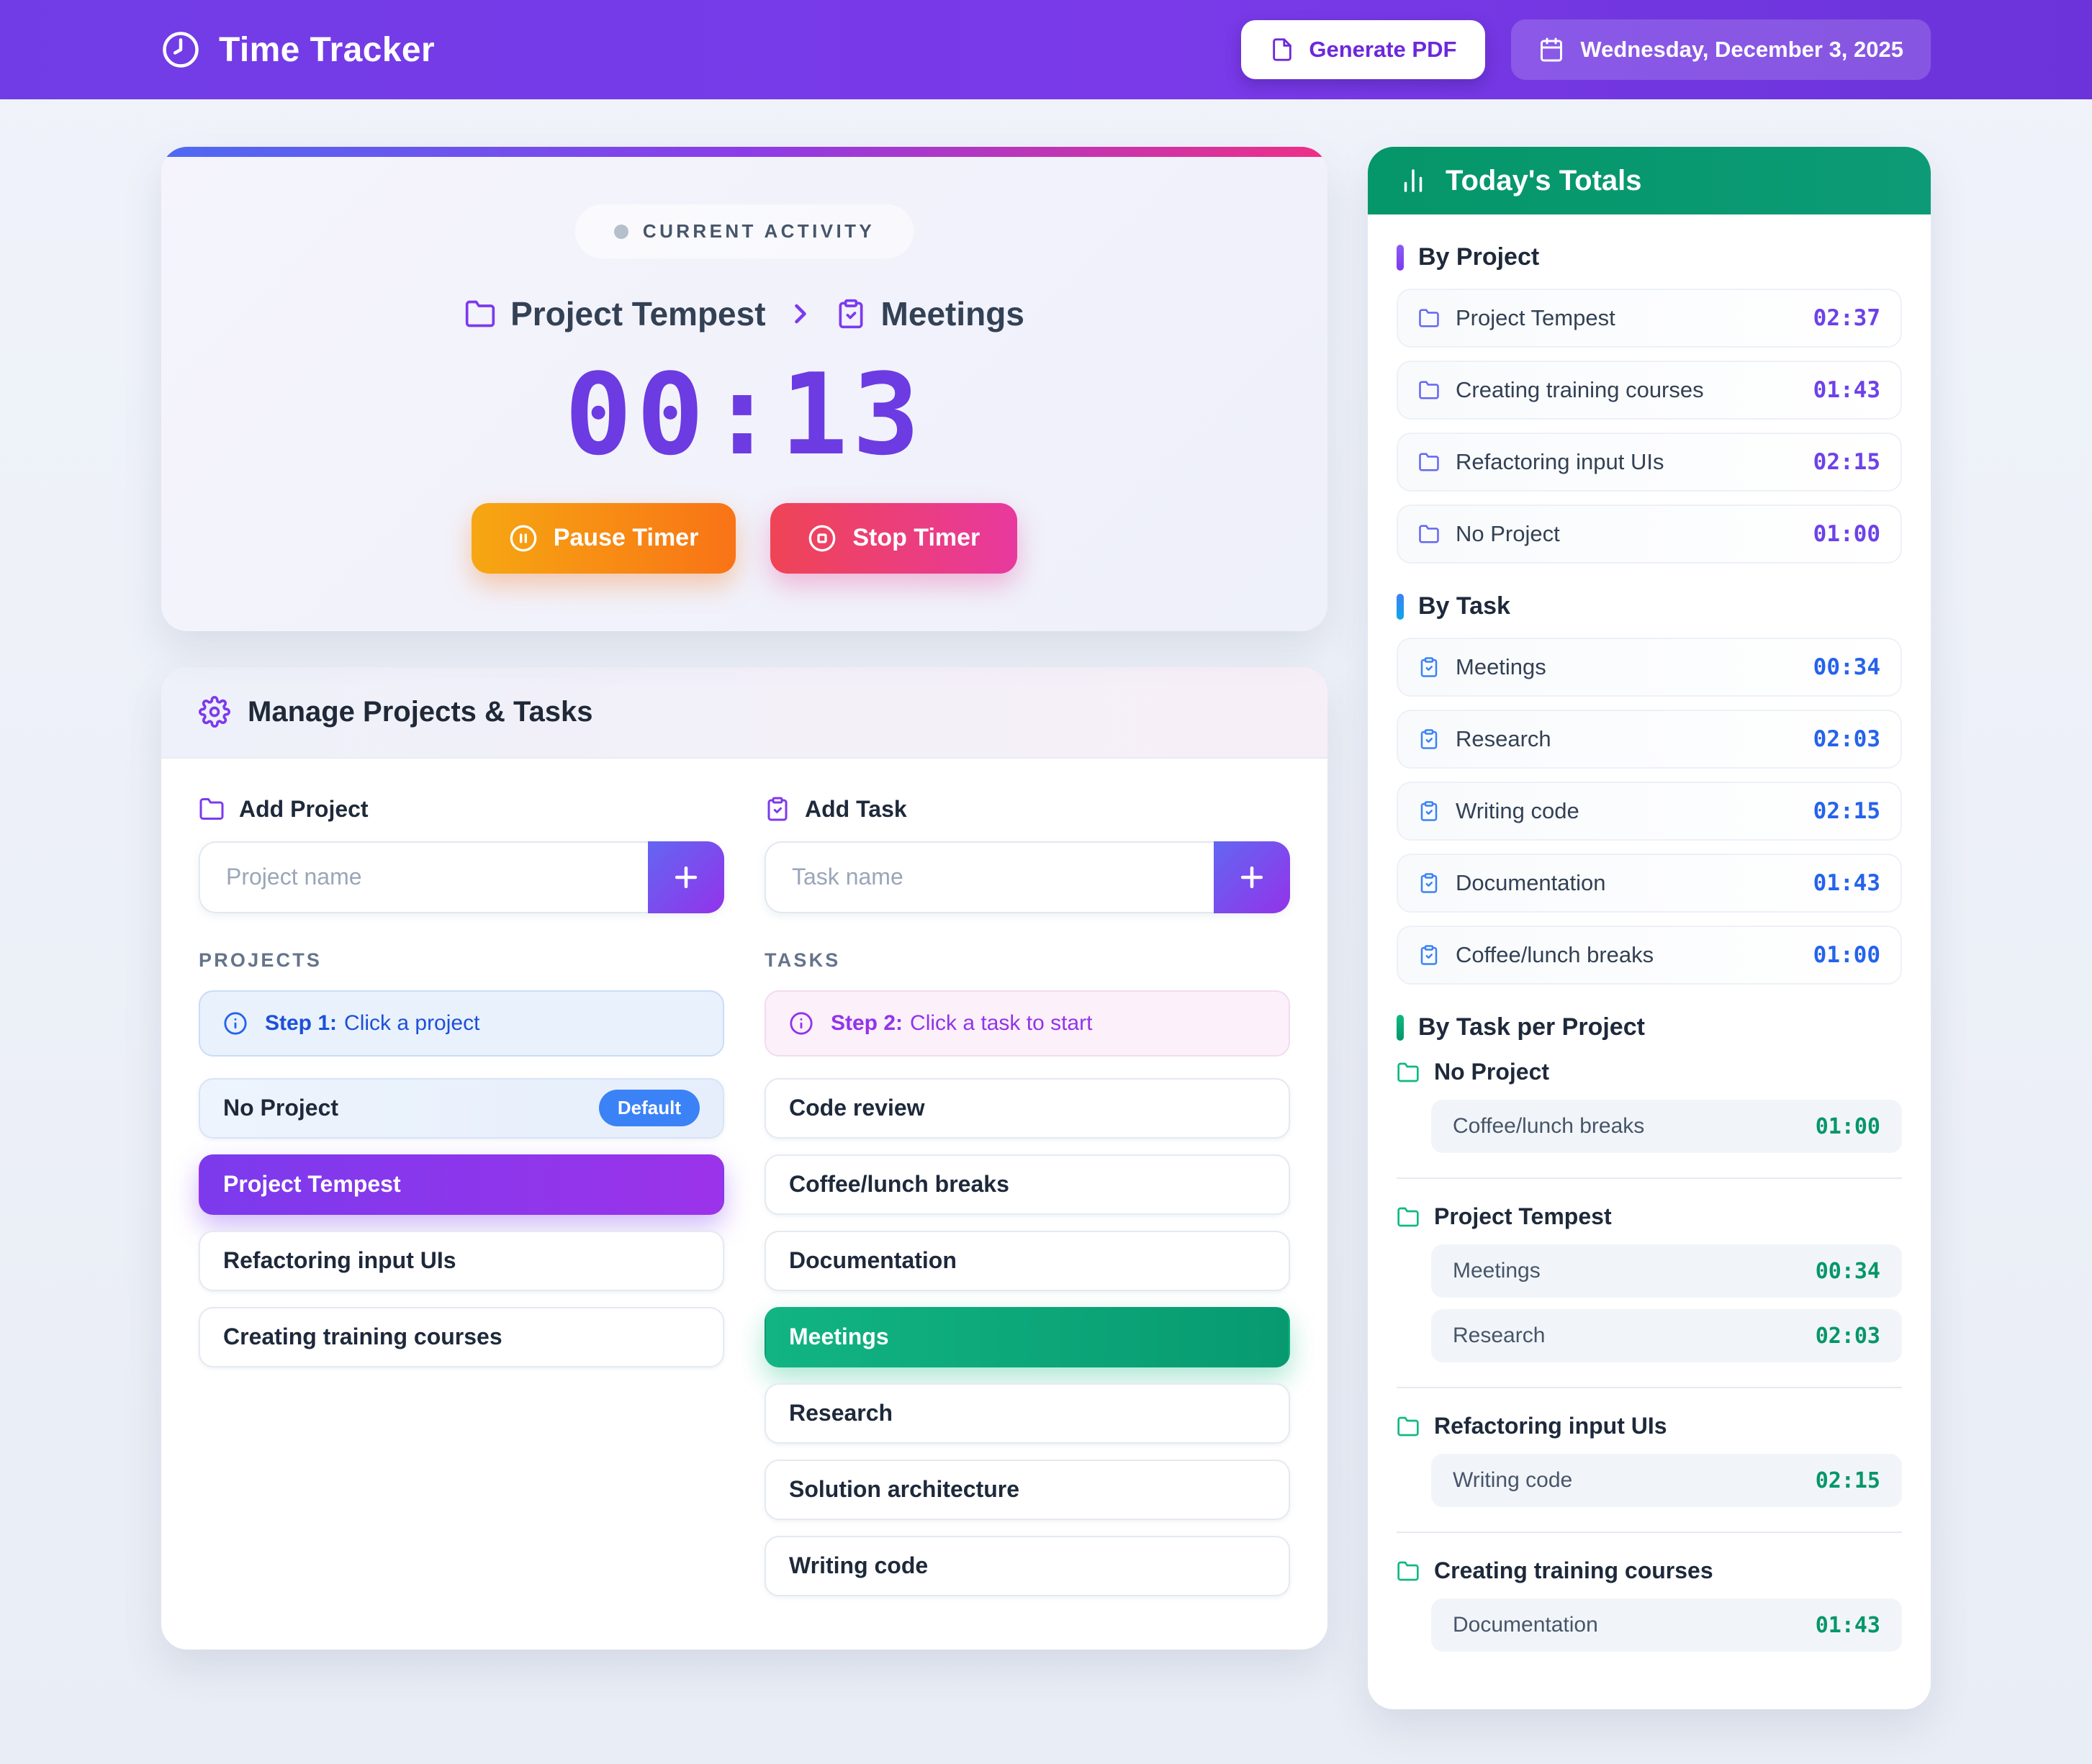  What do you see at coordinates (214, 712) in the screenshot?
I see `gear-icon` at bounding box center [214, 712].